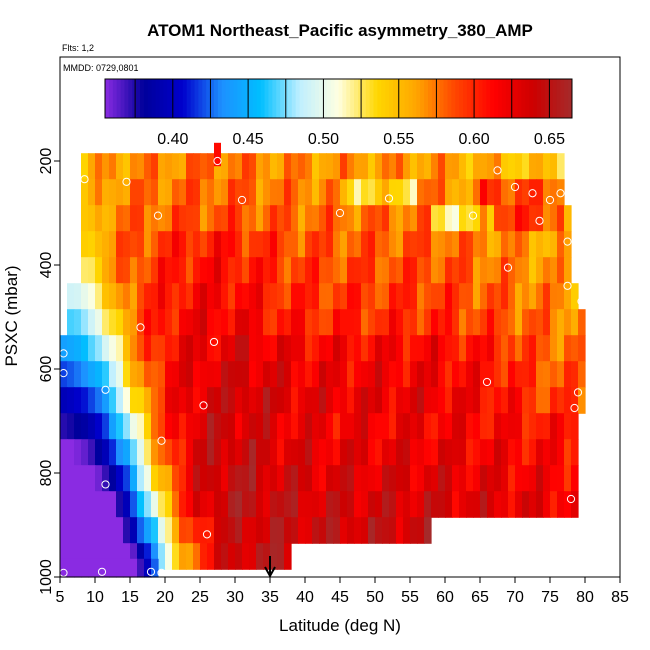 The image size is (650, 650). I want to click on x-tick-label: 35, so click(270, 597).